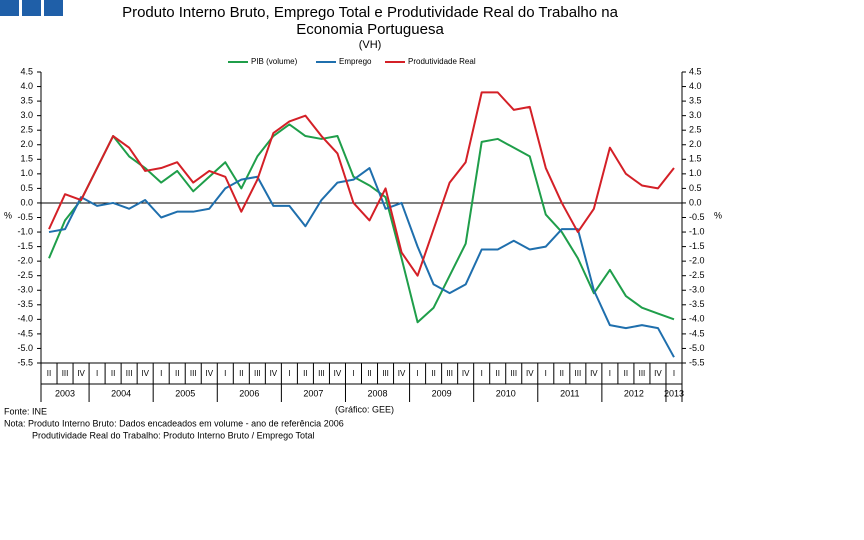 The image size is (864, 540). What do you see at coordinates (695, 115) in the screenshot?
I see `y2-tick-label: 3.0` at bounding box center [695, 115].